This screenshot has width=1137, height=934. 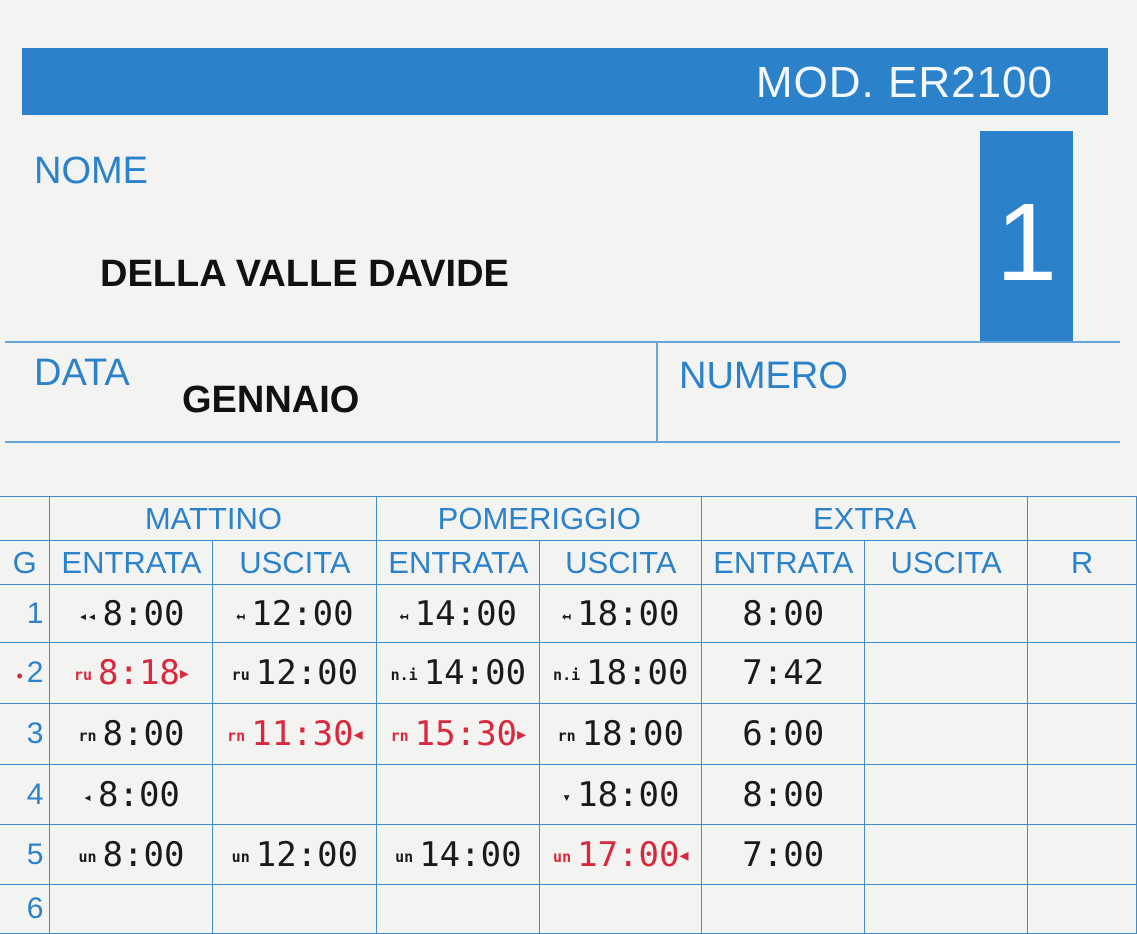 I want to click on day-number: 3, so click(x=35, y=733).